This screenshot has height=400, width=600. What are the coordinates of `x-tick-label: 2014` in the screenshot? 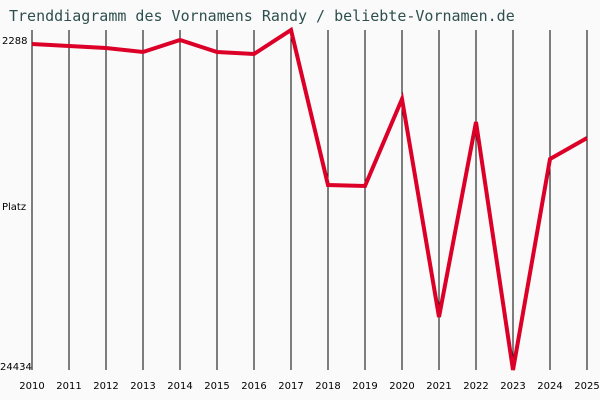 It's located at (180, 386).